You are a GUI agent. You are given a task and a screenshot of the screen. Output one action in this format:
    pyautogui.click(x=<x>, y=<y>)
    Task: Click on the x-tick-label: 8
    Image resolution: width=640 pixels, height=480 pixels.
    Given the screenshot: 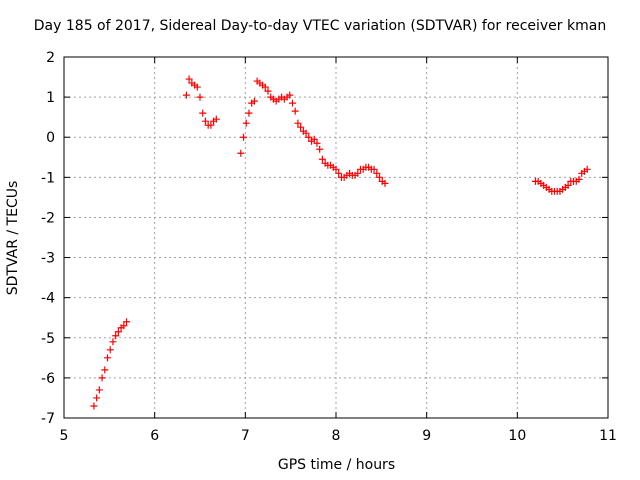 What is the action you would take?
    pyautogui.click(x=336, y=436)
    